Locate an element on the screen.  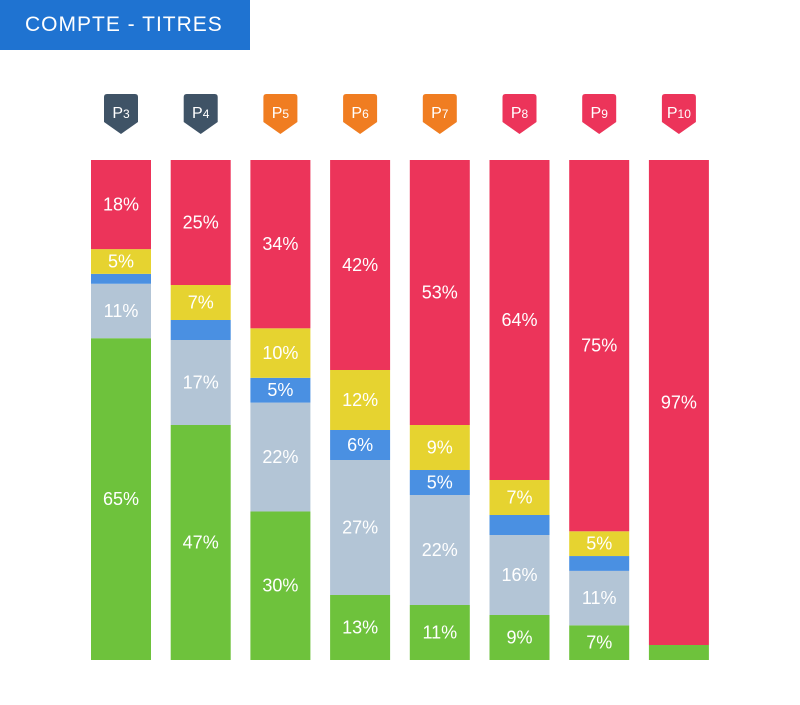
bar-segment-green-p5 is located at coordinates (280, 585).